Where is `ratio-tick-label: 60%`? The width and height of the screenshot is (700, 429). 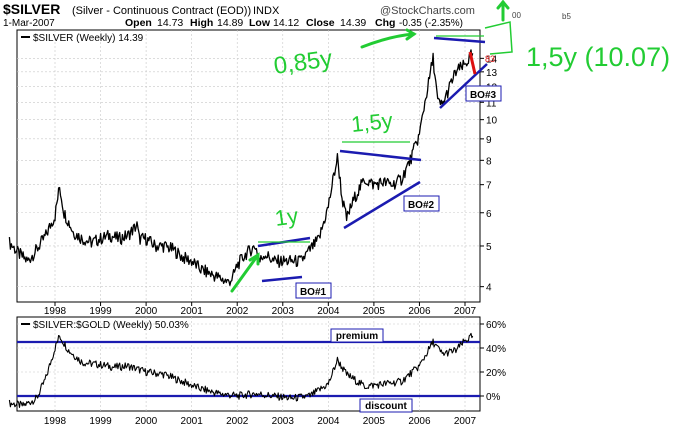 ratio-tick-label: 60% is located at coordinates (496, 325).